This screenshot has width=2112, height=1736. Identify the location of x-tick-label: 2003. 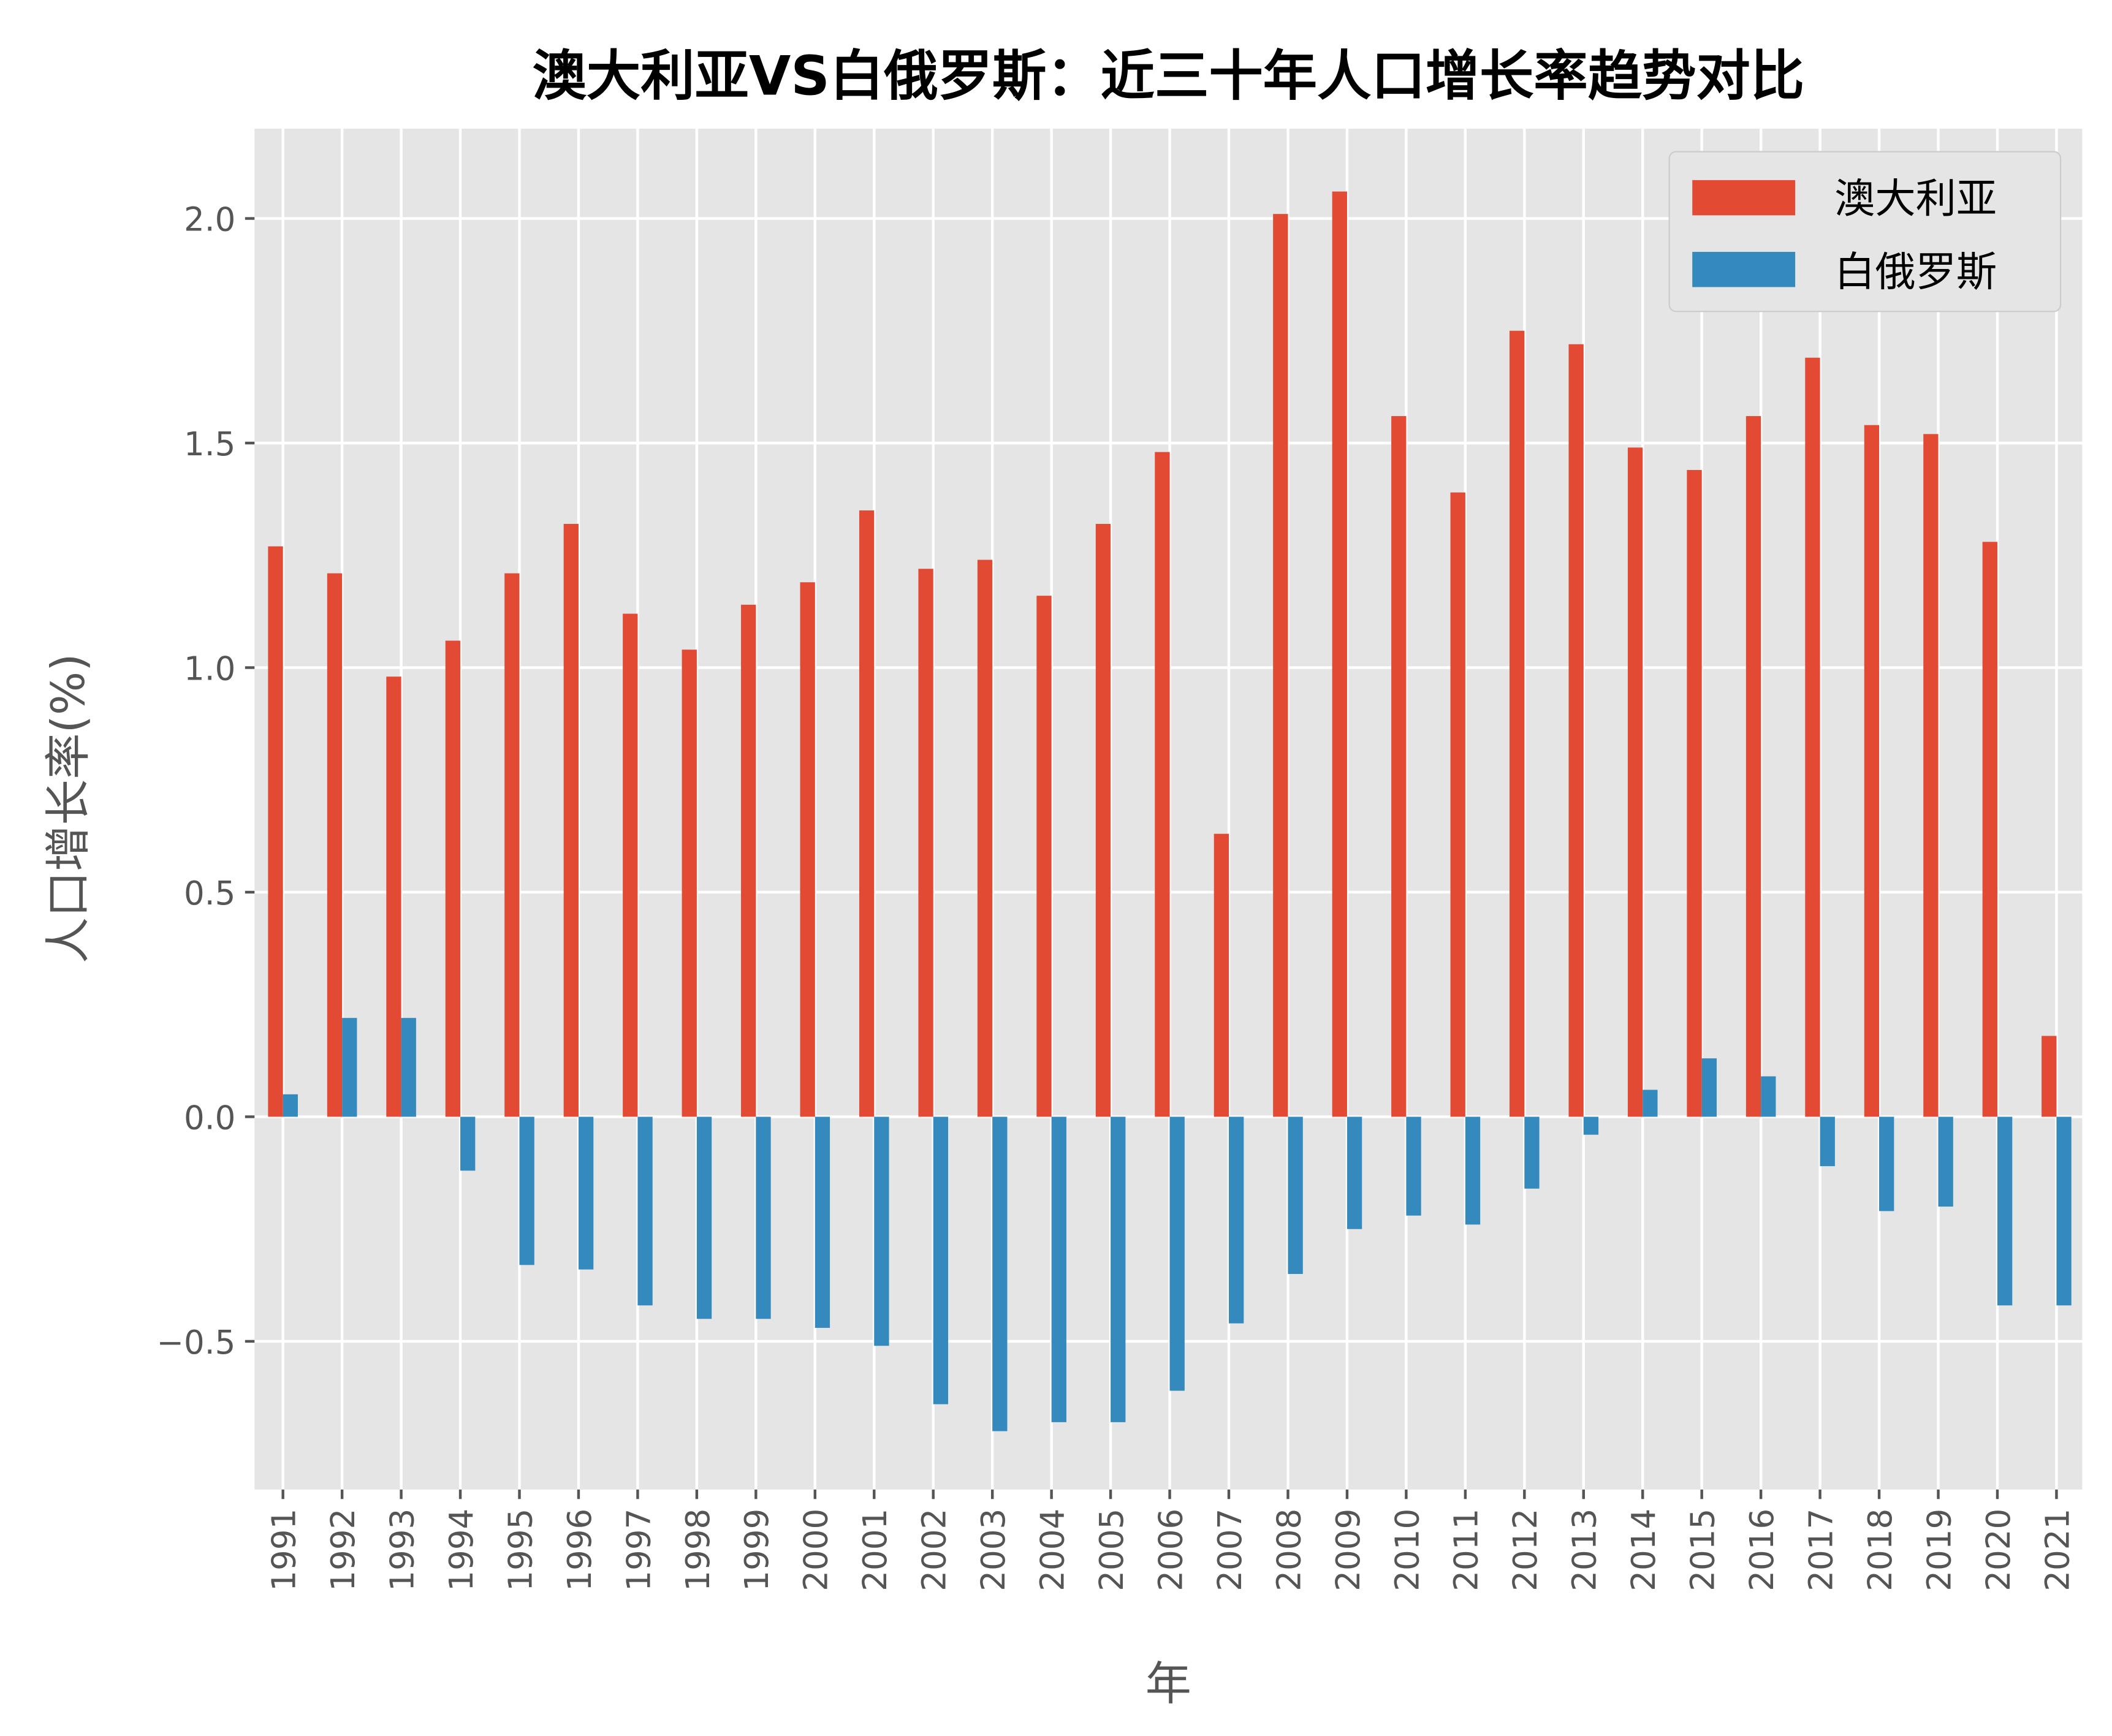
(993, 1550).